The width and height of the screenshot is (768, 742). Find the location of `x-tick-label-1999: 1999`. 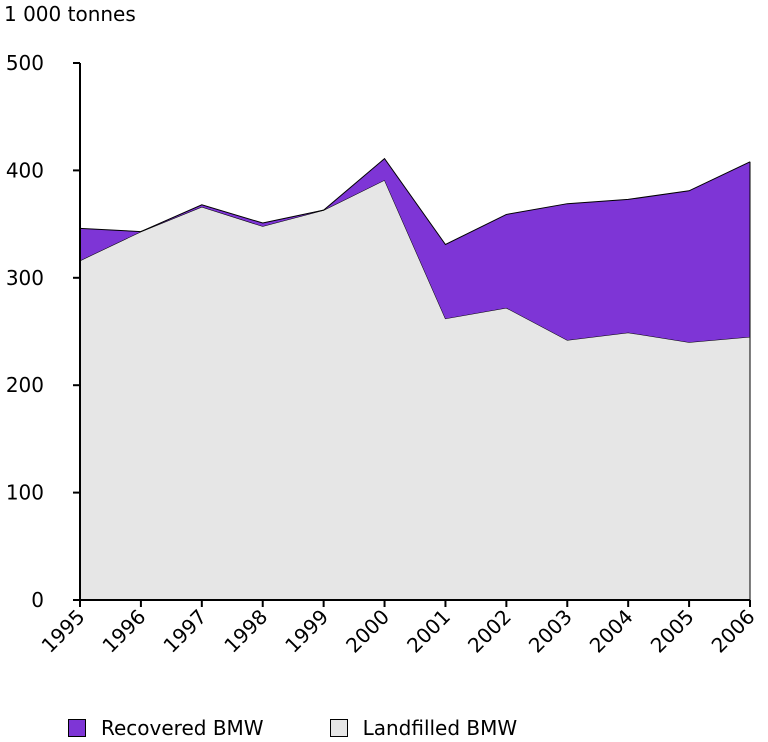

x-tick-label-1999: 1999 is located at coordinates (306, 631).